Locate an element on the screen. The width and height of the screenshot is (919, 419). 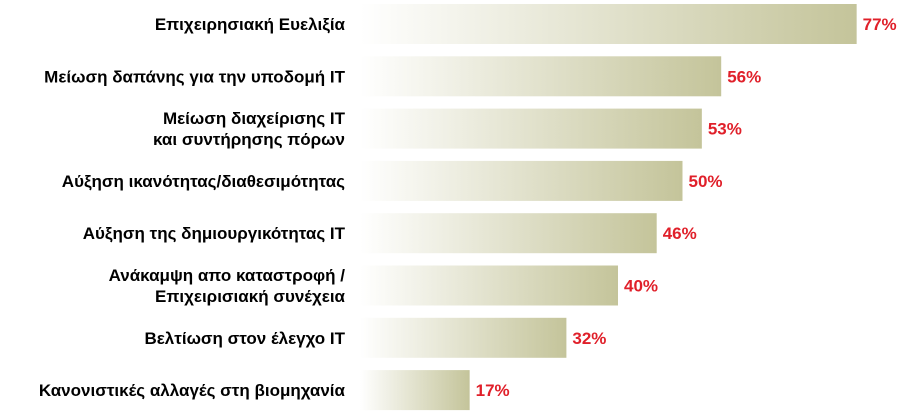
category-label-8: Κανονιστικές αλλαγές στη βιομηχανία is located at coordinates (192, 390).